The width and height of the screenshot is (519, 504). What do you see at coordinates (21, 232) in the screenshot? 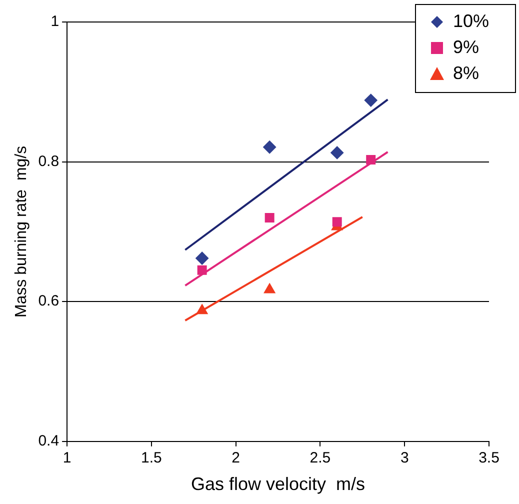
I see `y-axis-title: Mass burning rate mg/s` at bounding box center [21, 232].